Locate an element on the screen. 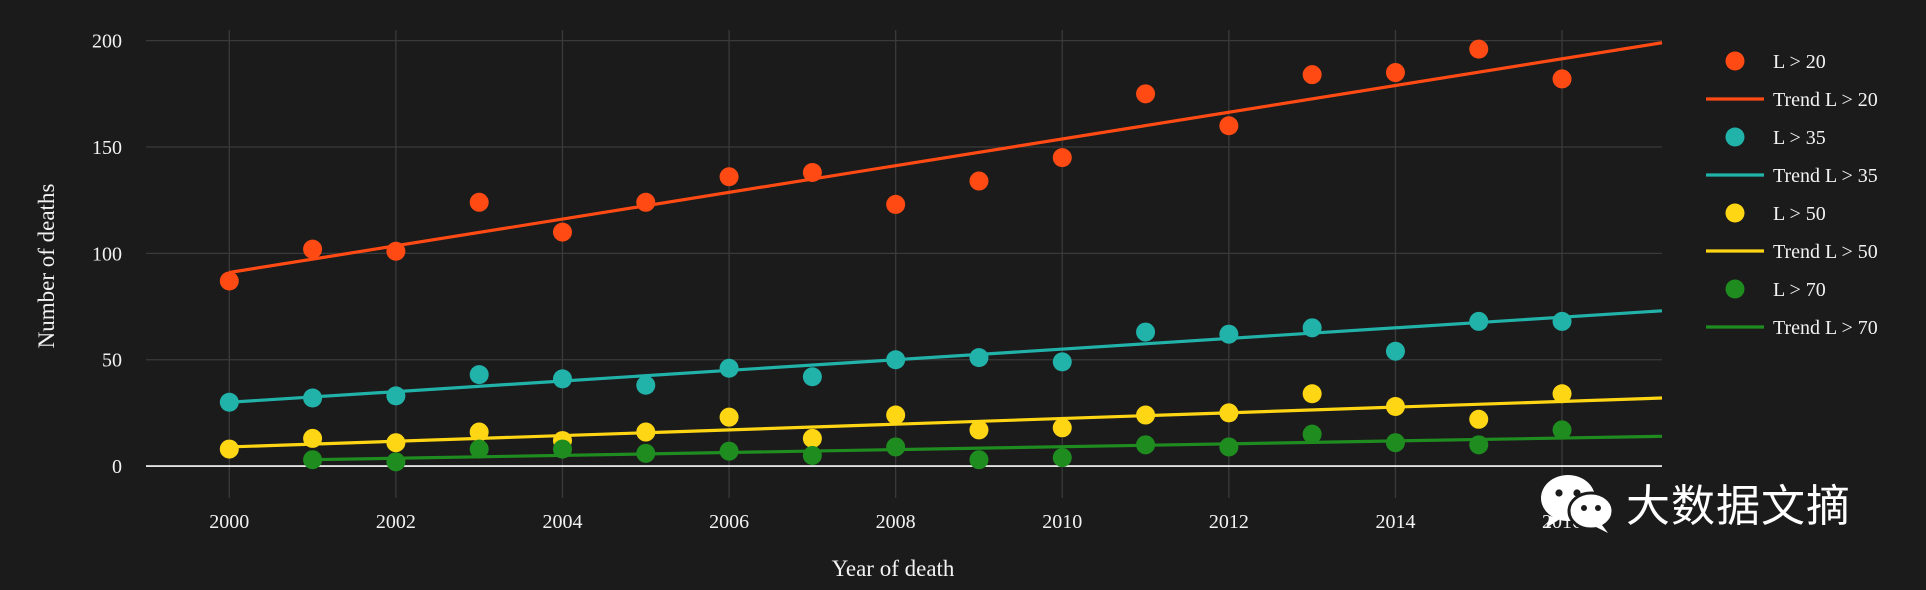 Image resolution: width=1926 pixels, height=590 pixels. x-tick-label: 2012 is located at coordinates (1229, 522).